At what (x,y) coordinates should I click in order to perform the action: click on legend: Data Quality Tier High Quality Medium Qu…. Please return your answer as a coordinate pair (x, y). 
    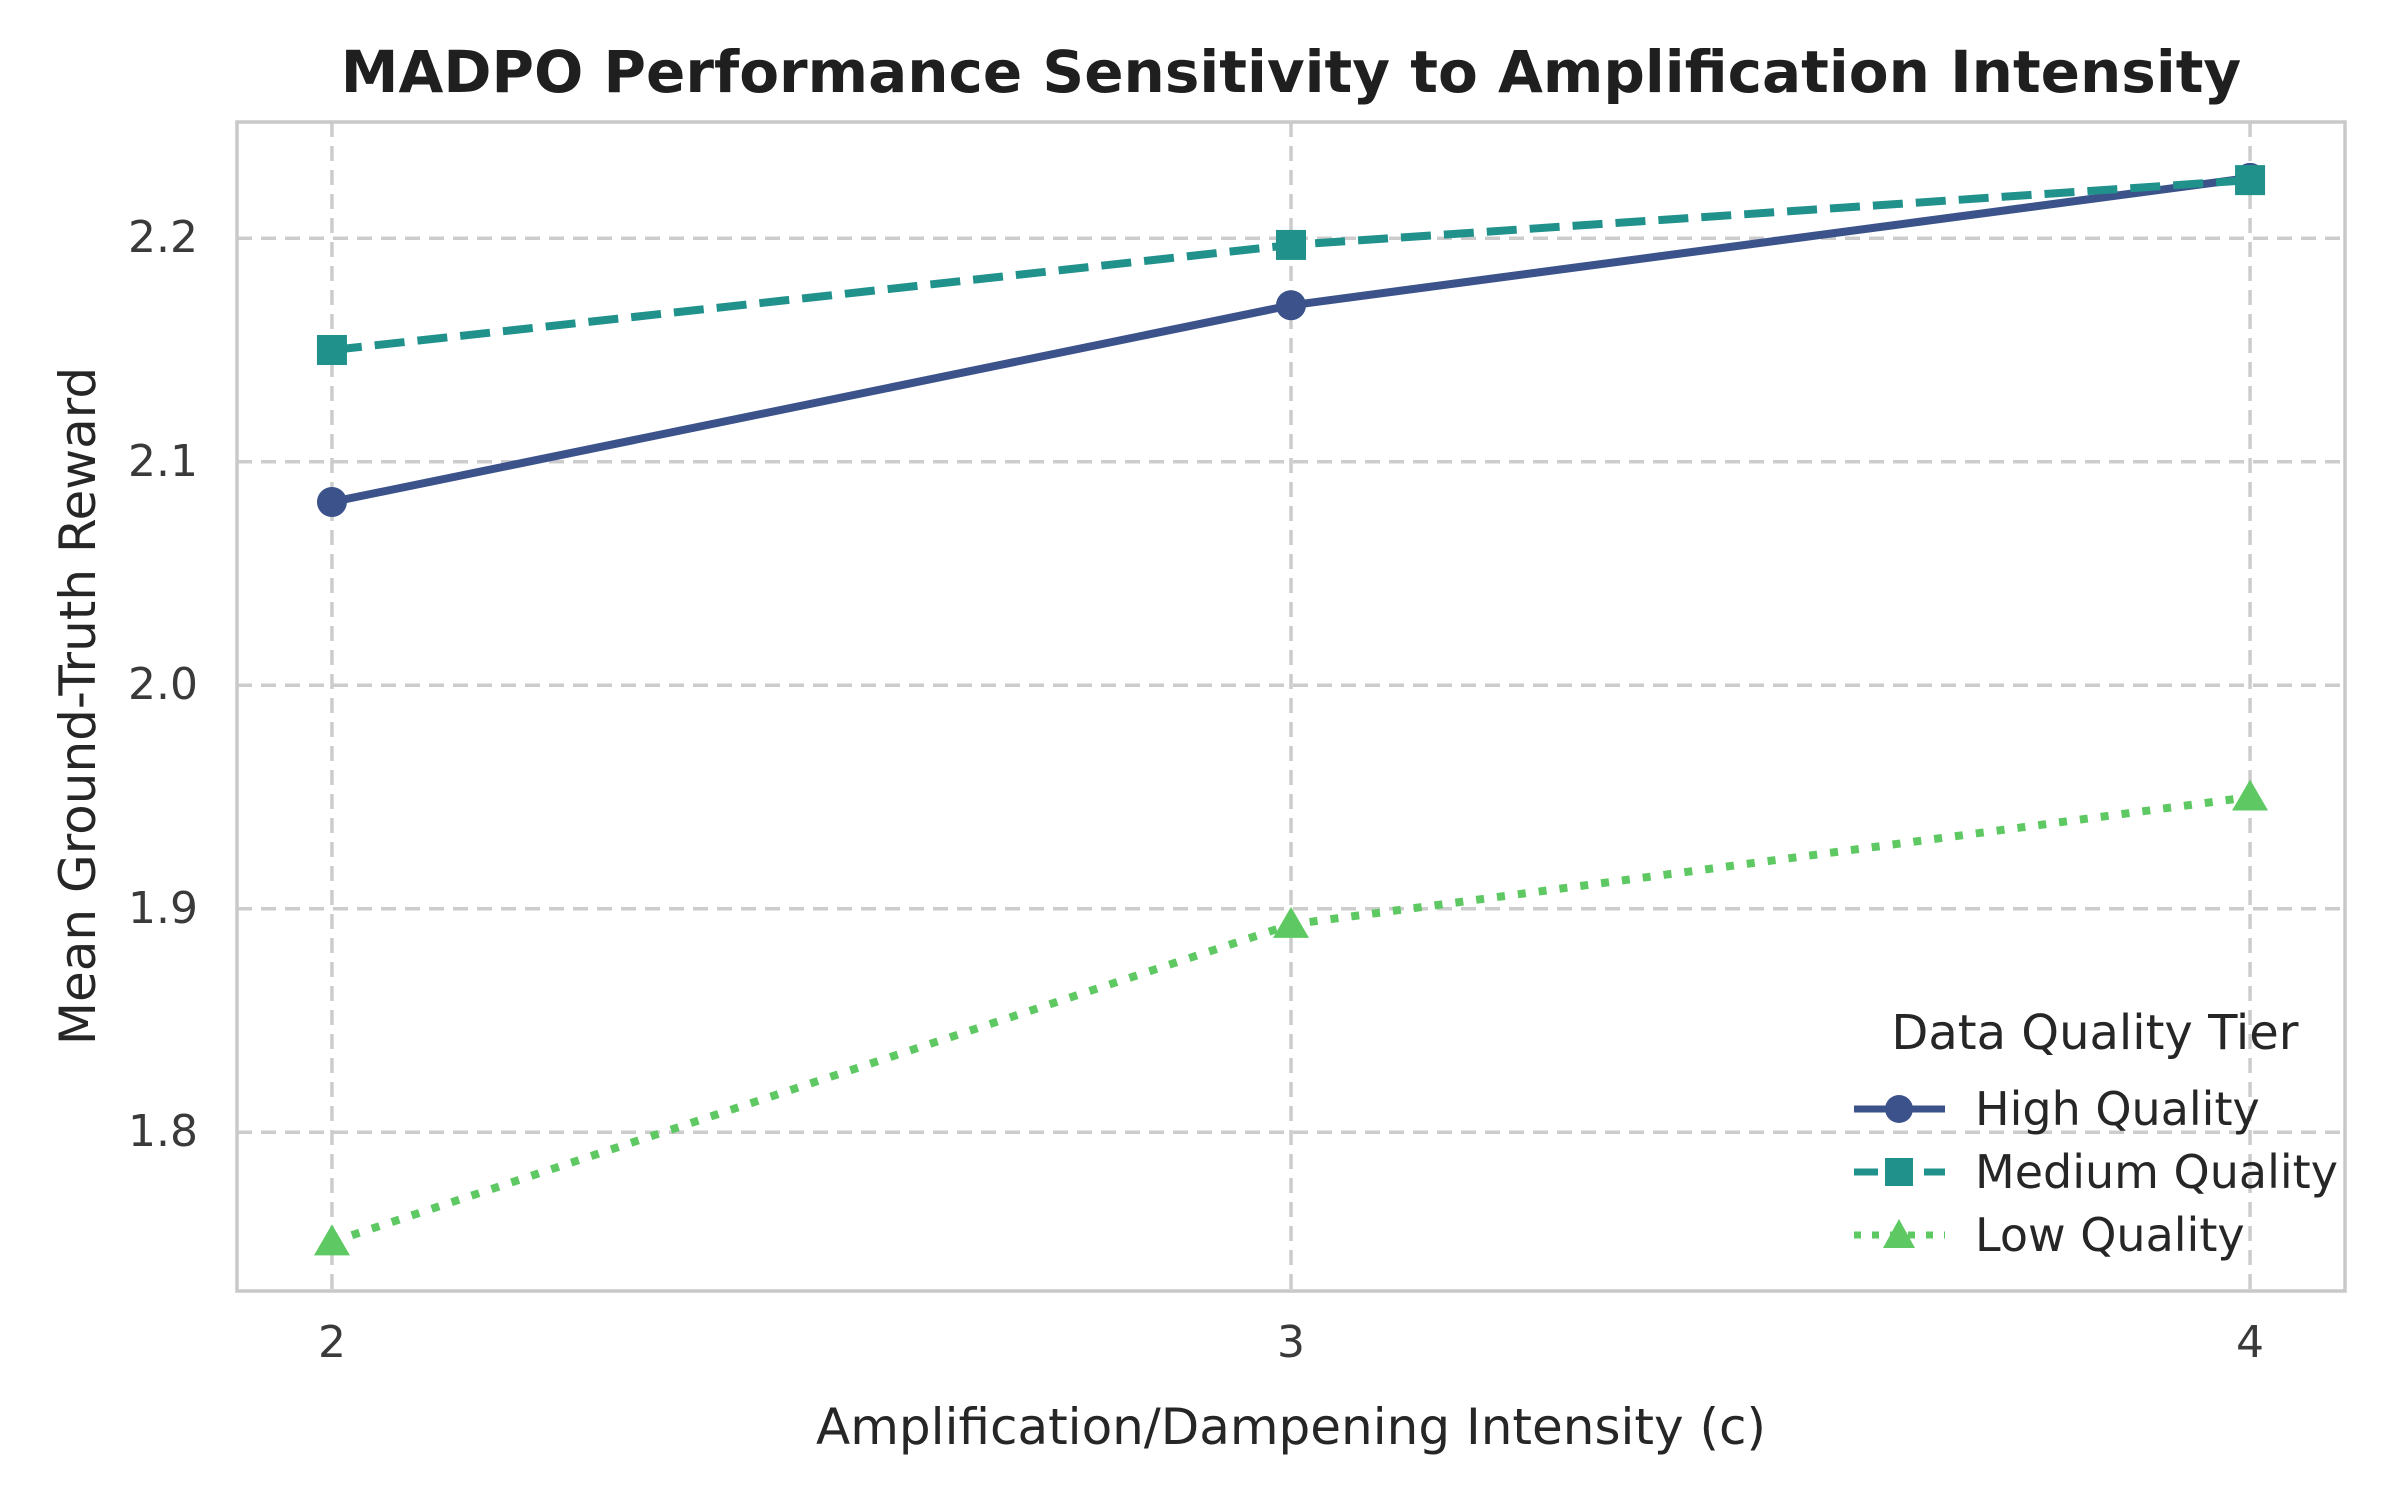
    Looking at the image, I should click on (2095, 1135).